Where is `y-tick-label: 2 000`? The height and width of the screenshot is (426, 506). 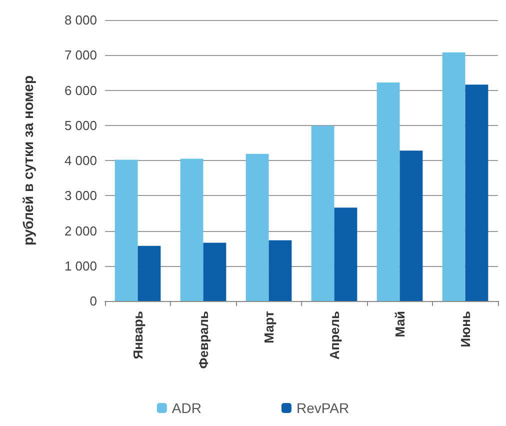
y-tick-label: 2 000 is located at coordinates (80, 230).